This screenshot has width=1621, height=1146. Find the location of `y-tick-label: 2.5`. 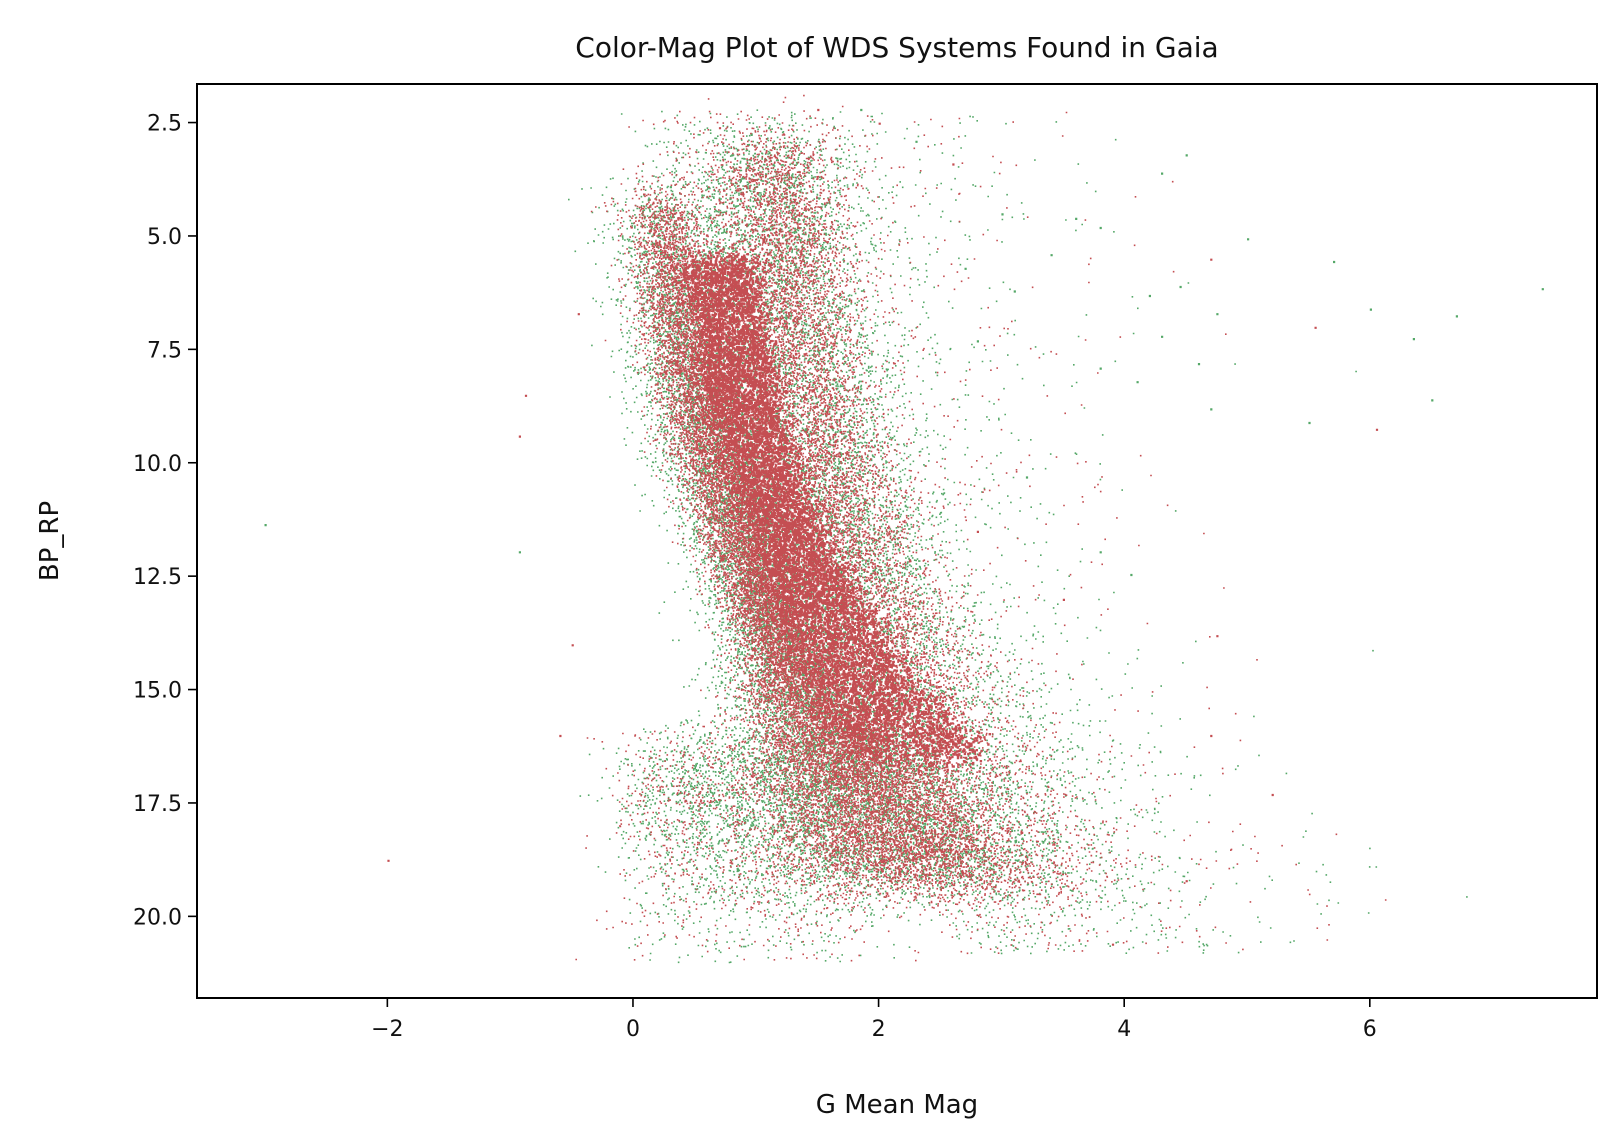

y-tick-label: 2.5 is located at coordinates (164, 124).